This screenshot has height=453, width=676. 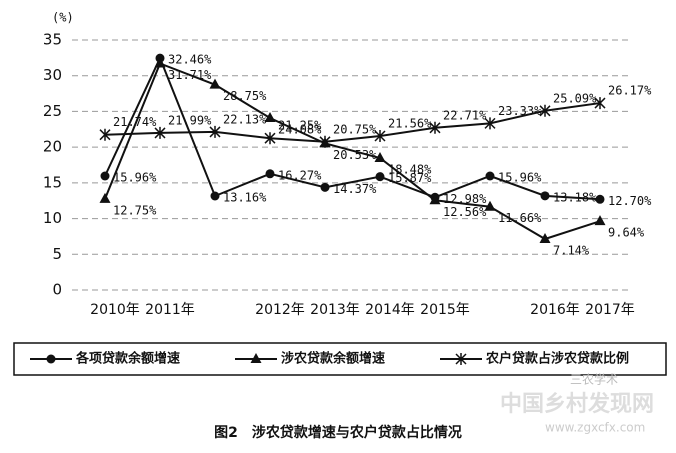 What do you see at coordinates (355, 155) in the screenshot?
I see `data-label: 20.53%` at bounding box center [355, 155].